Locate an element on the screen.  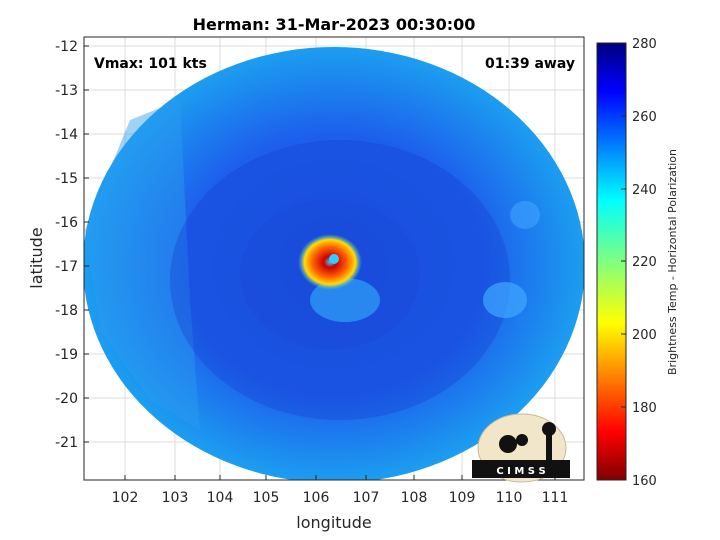
x-tick-label: 108 is located at coordinates (414, 498).